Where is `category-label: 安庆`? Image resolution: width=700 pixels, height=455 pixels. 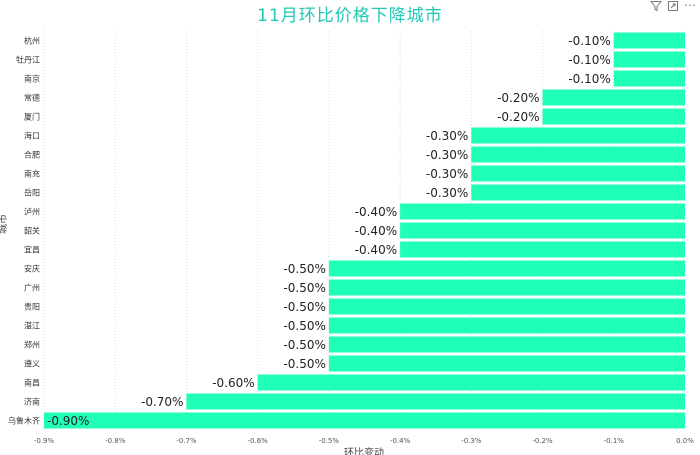 category-label: 安庆 is located at coordinates (32, 269).